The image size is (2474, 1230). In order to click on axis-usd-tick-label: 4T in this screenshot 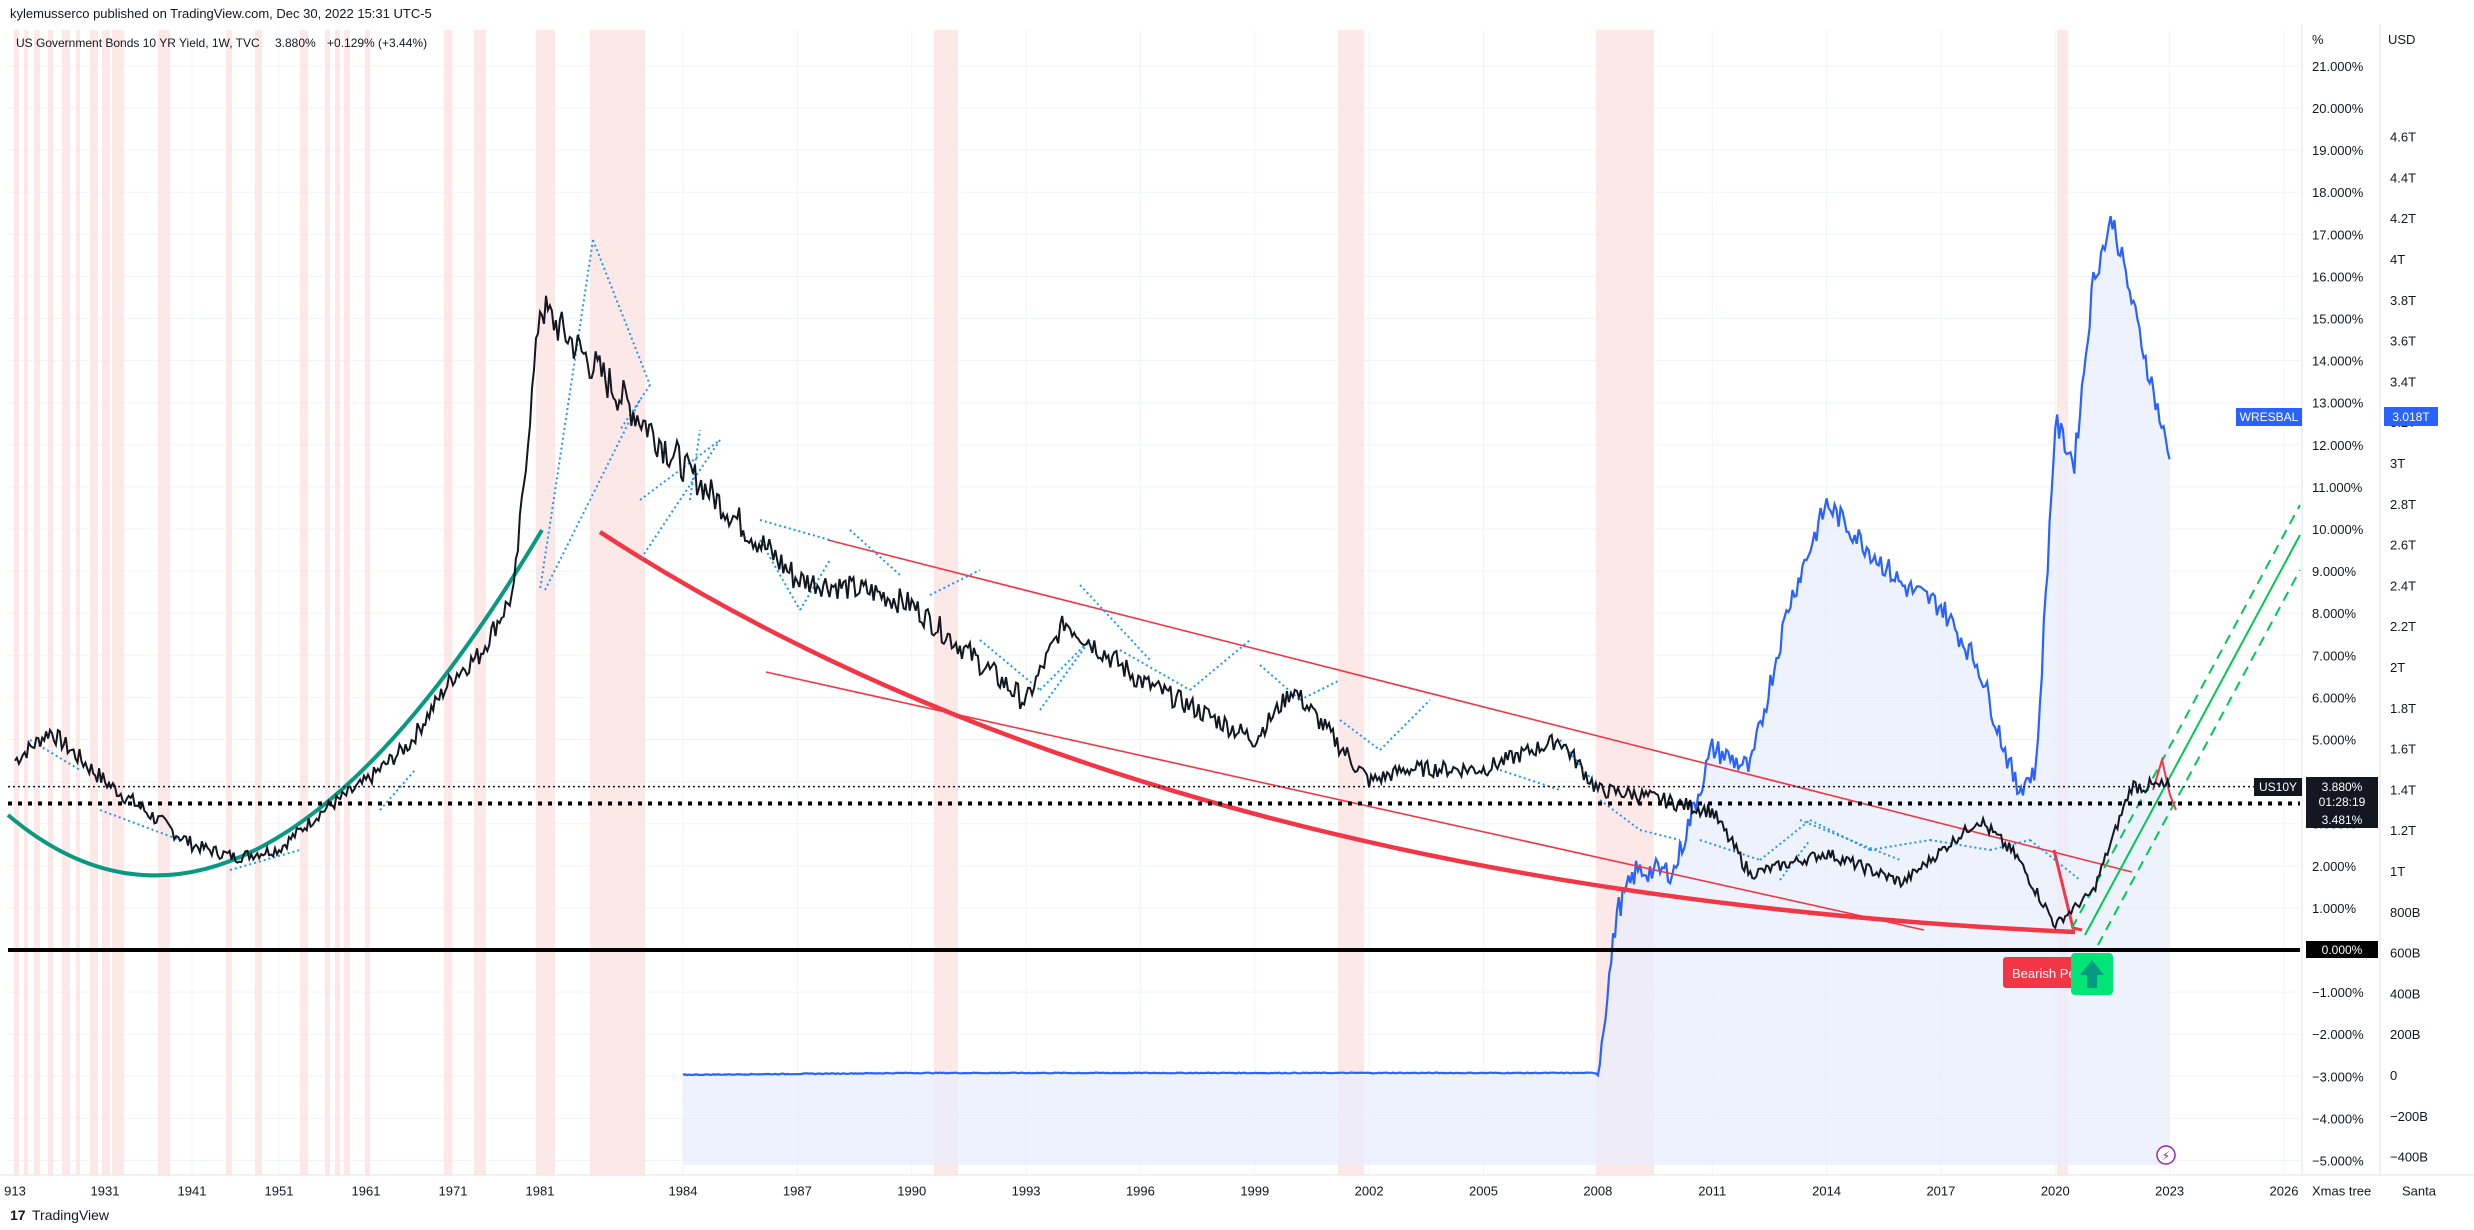, I will do `click(2397, 259)`.